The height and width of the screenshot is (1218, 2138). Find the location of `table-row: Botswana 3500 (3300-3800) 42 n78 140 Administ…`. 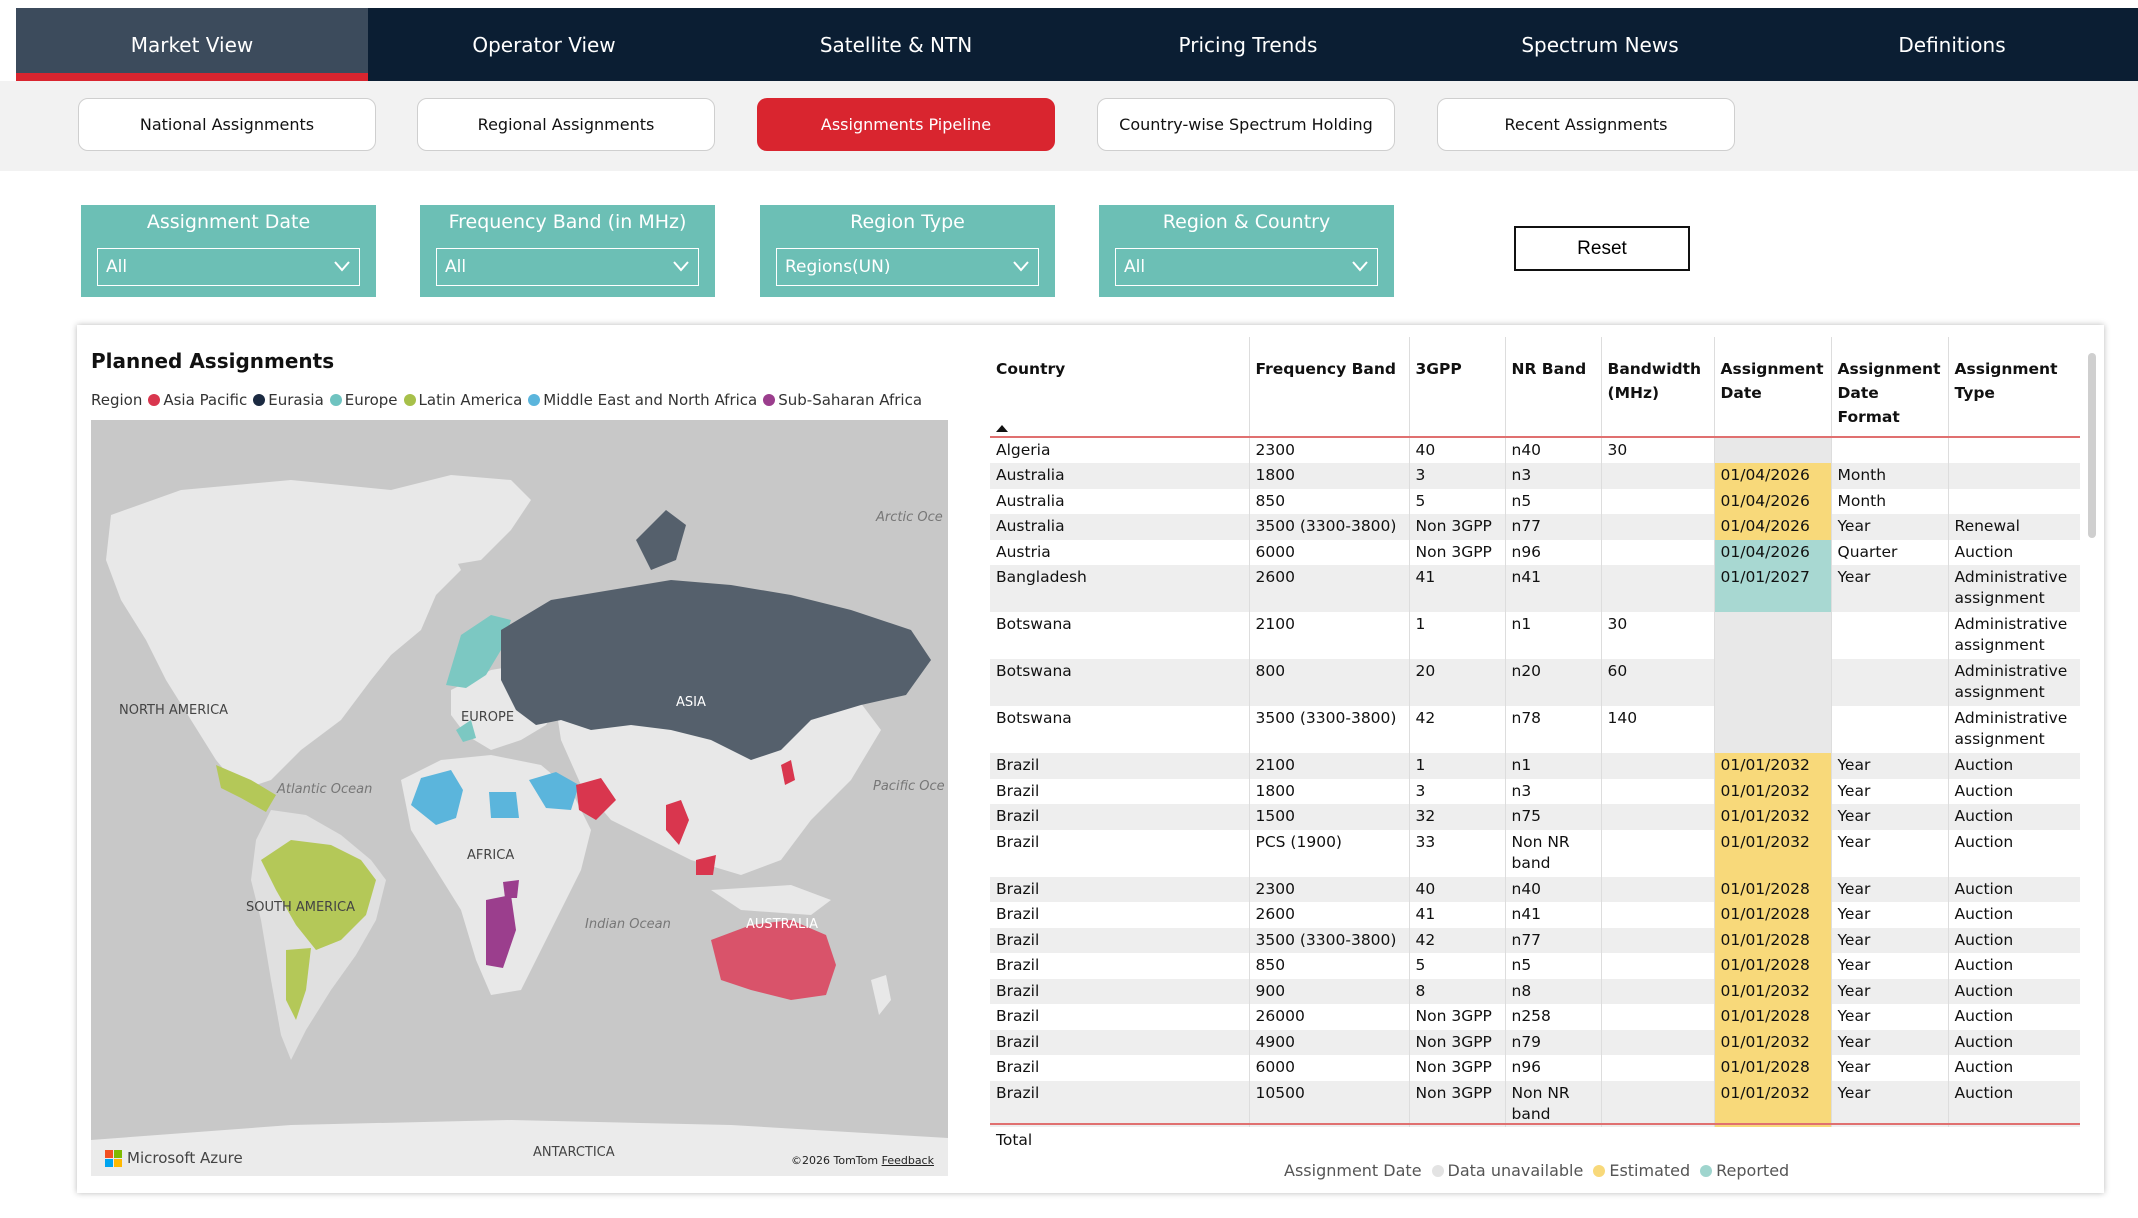

table-row: Botswana 3500 (3300-3800) 42 n78 140 Administ… is located at coordinates (1535, 729).